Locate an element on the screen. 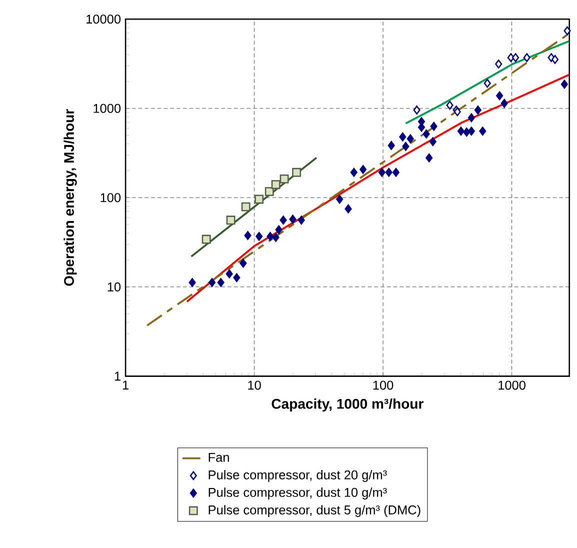 The height and width of the screenshot is (548, 577). y-tick-label: 1 is located at coordinates (117, 376).